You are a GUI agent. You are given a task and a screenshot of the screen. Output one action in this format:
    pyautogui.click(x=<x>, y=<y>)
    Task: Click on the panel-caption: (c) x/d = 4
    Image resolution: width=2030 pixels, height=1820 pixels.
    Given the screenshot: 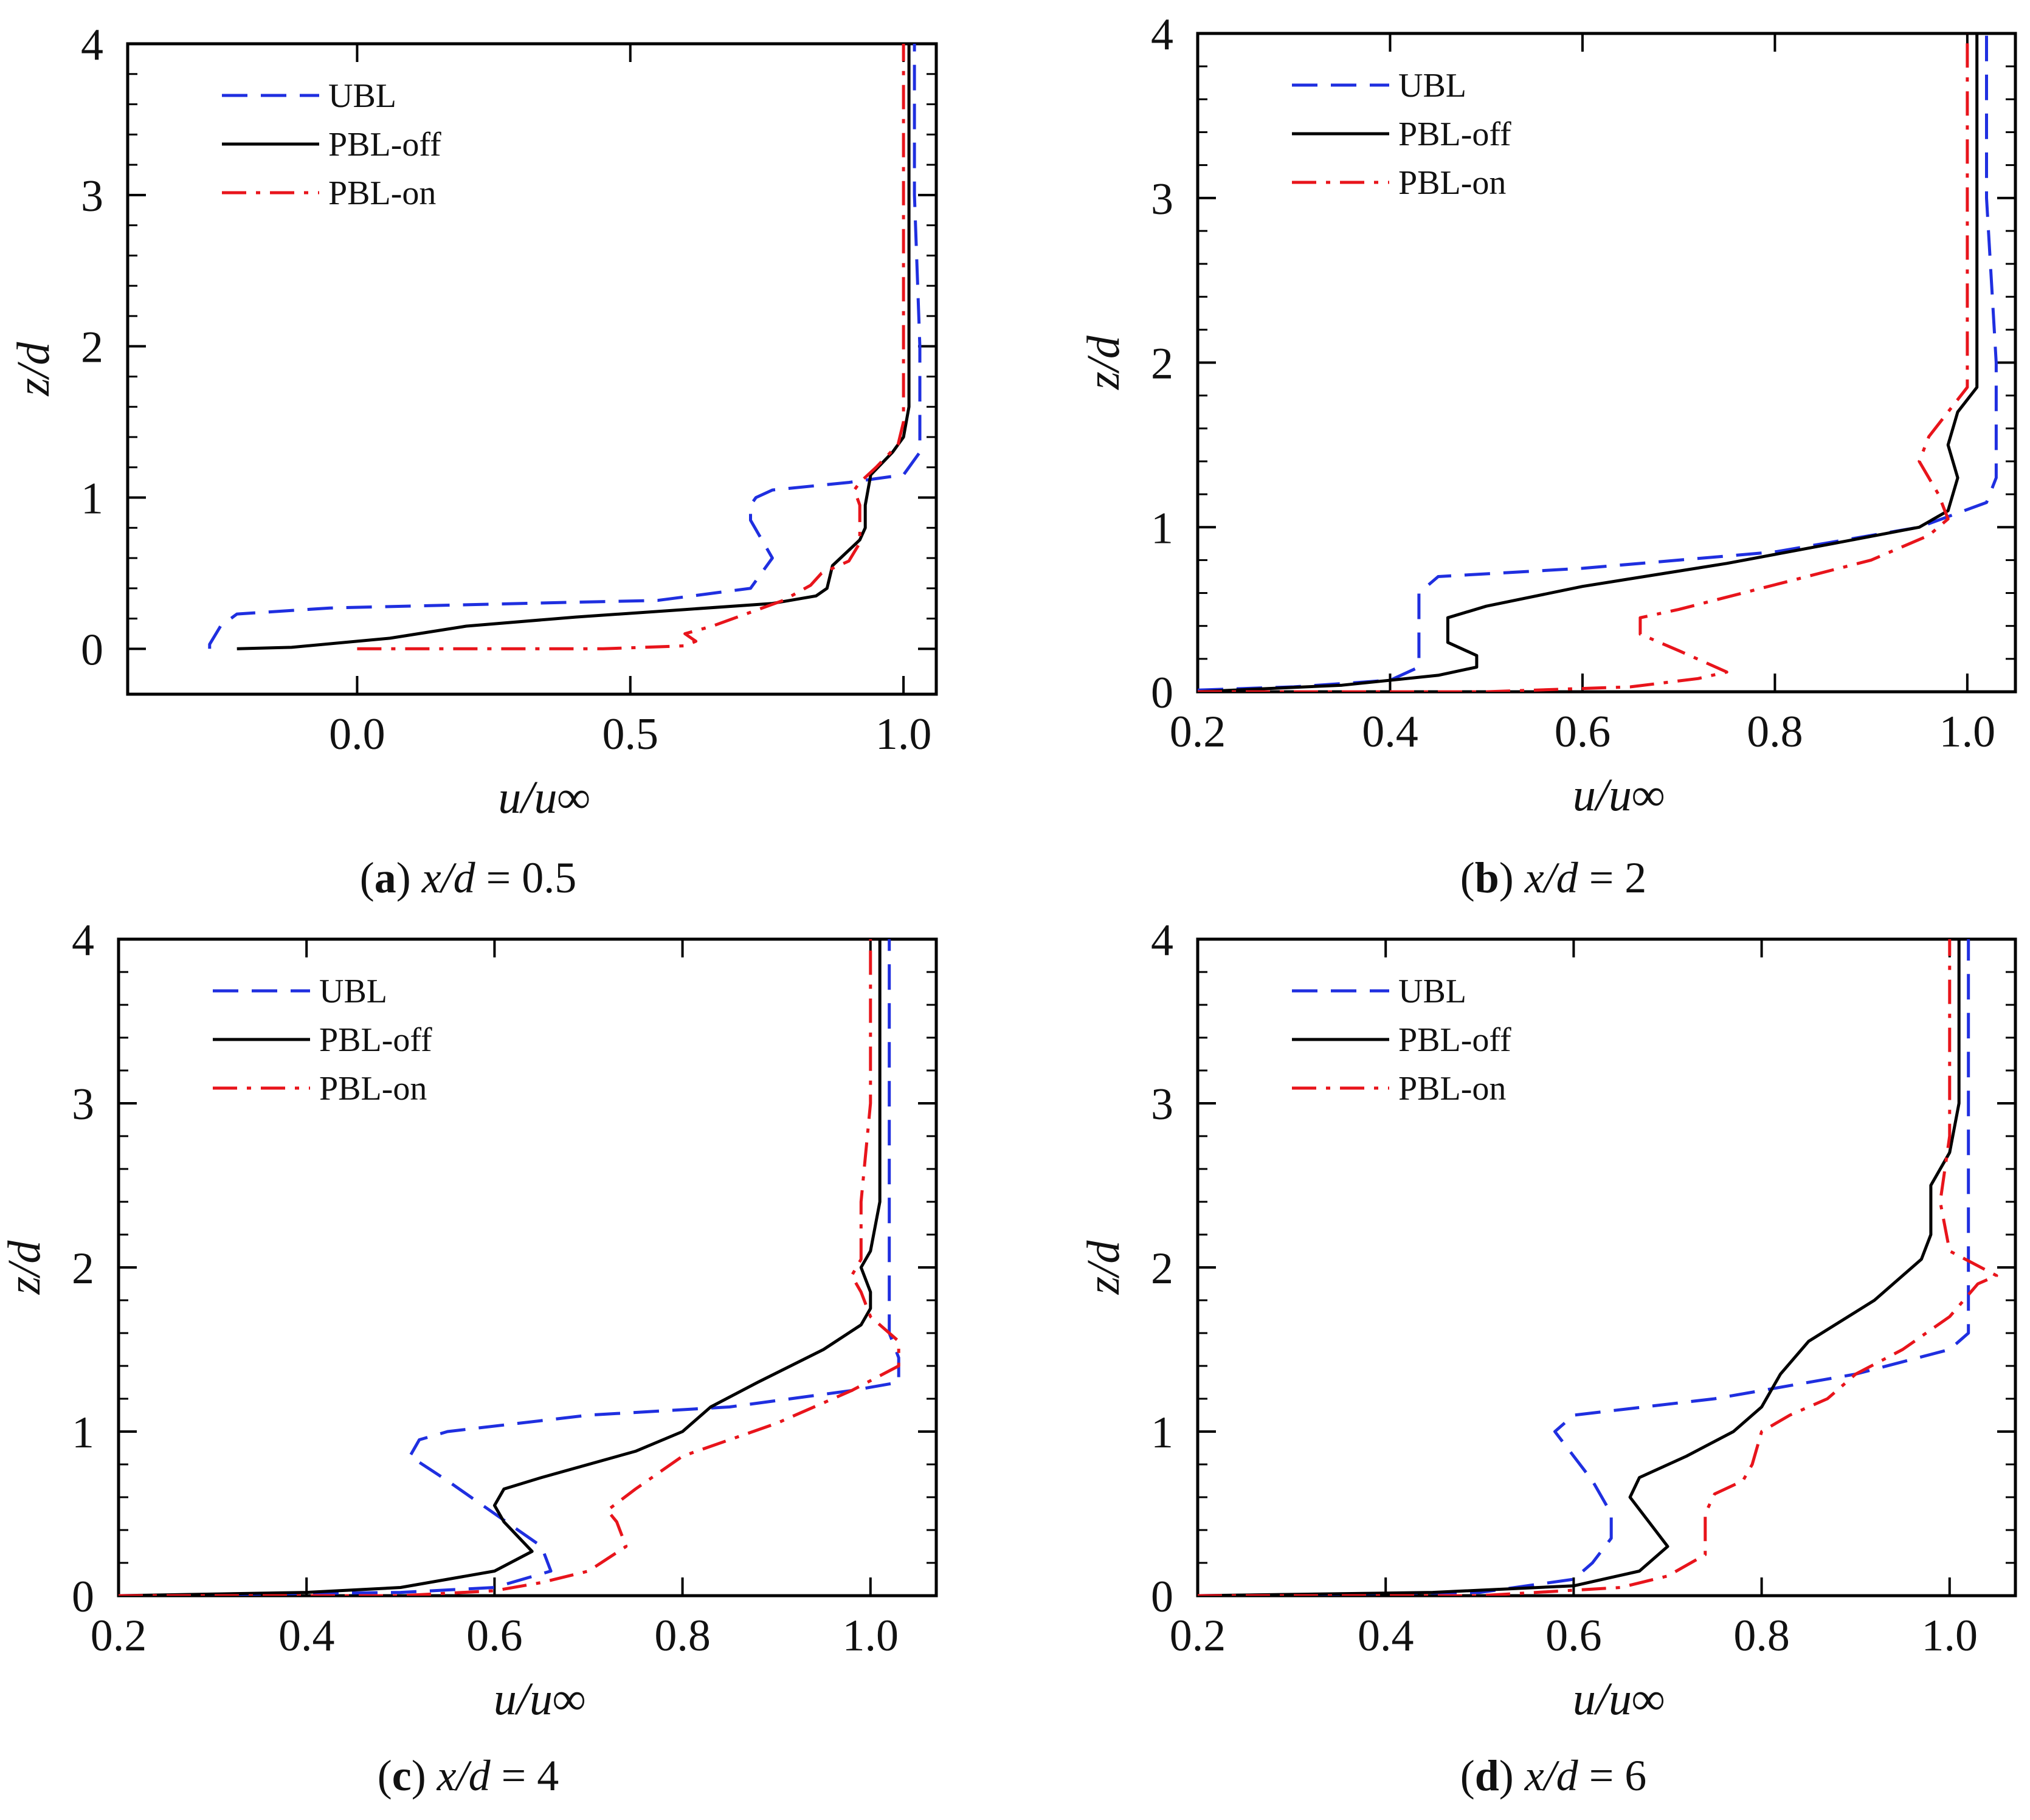 What is the action you would take?
    pyautogui.click(x=469, y=1775)
    